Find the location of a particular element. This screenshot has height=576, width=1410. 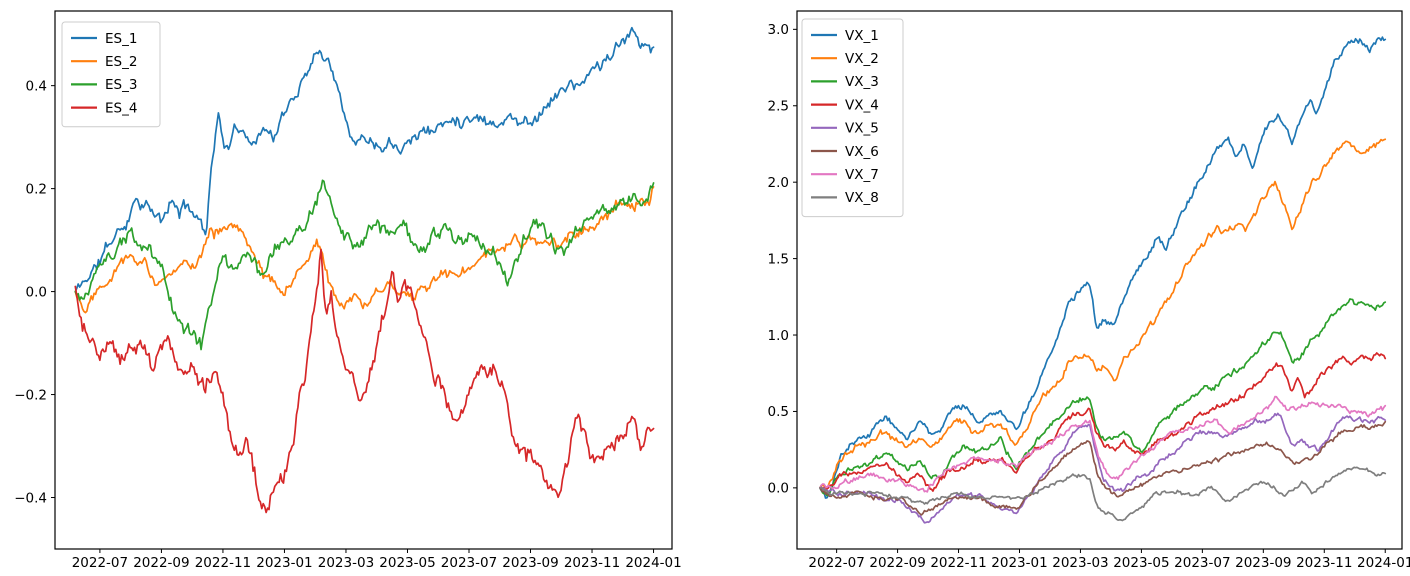

legend-label: ES_4 is located at coordinates (121, 108).